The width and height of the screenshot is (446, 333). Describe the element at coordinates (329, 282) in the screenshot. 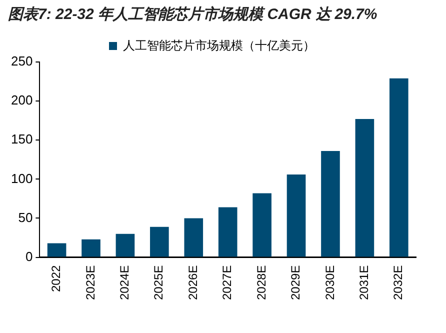

I see `x-tick-label: 2030E` at that location.